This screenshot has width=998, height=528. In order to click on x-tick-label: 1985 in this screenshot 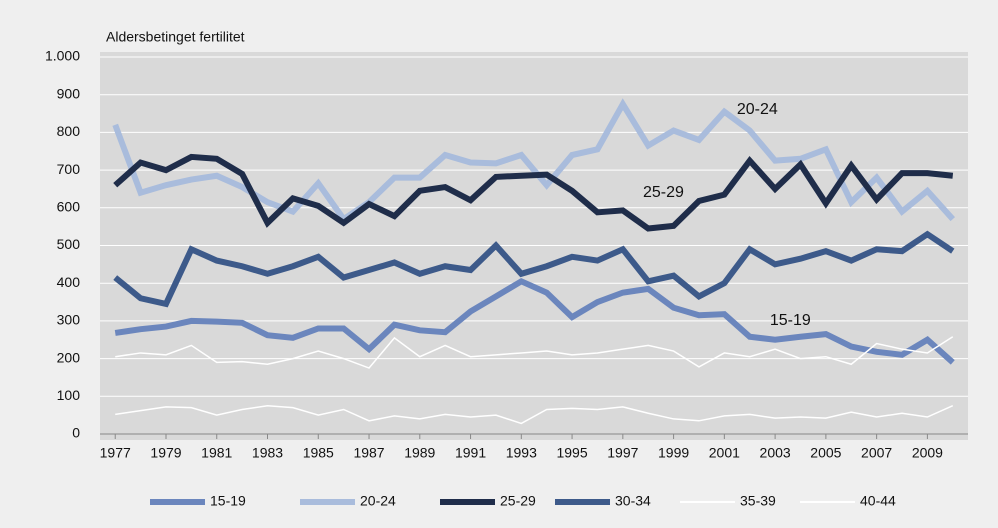, I will do `click(318, 453)`.